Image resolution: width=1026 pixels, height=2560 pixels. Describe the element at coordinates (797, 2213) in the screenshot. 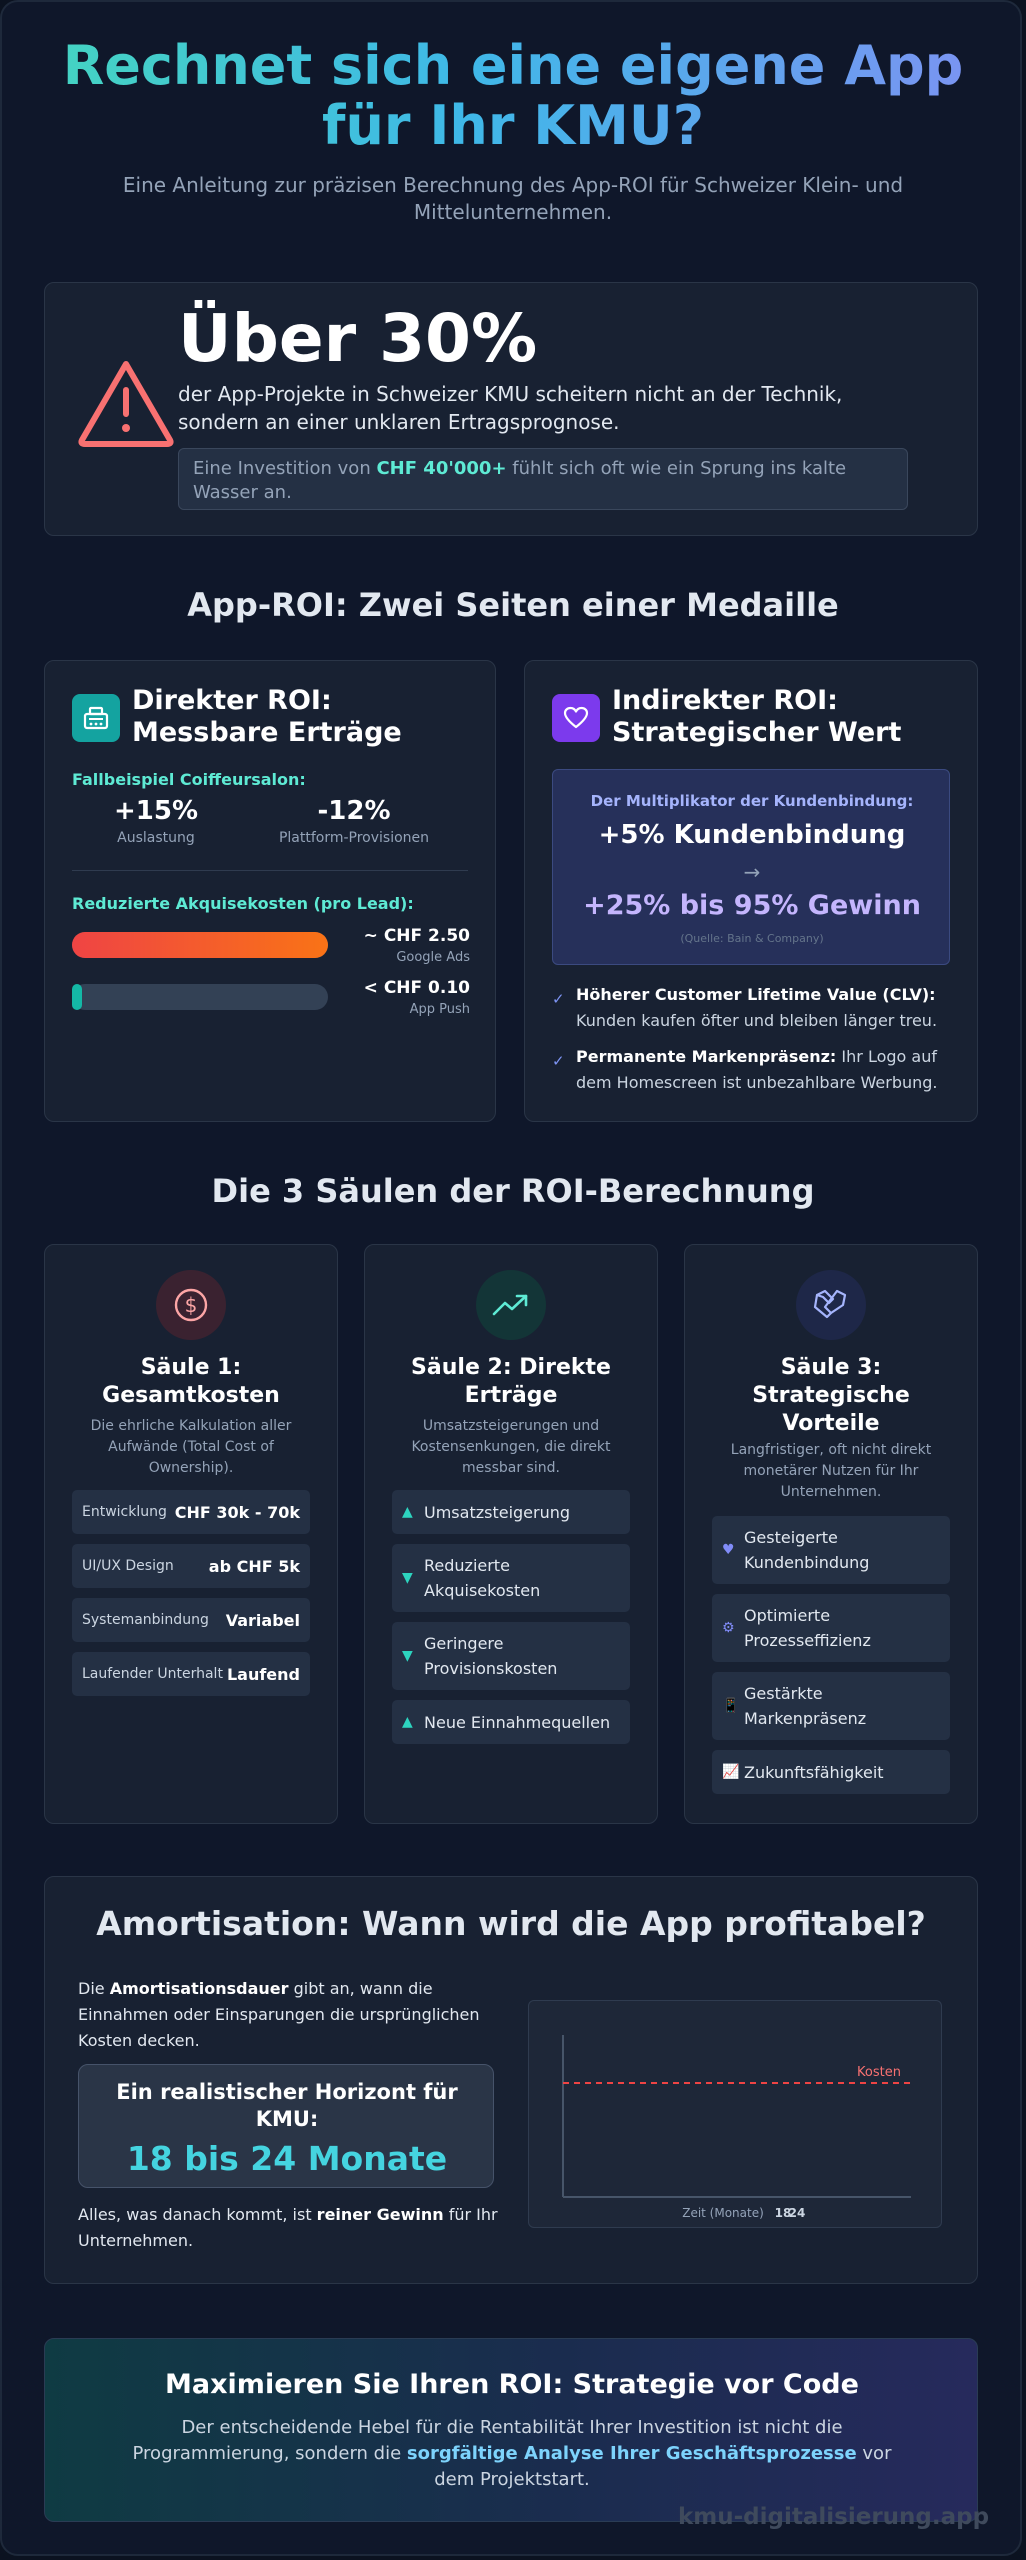

I see `x-tick-24: 24` at that location.